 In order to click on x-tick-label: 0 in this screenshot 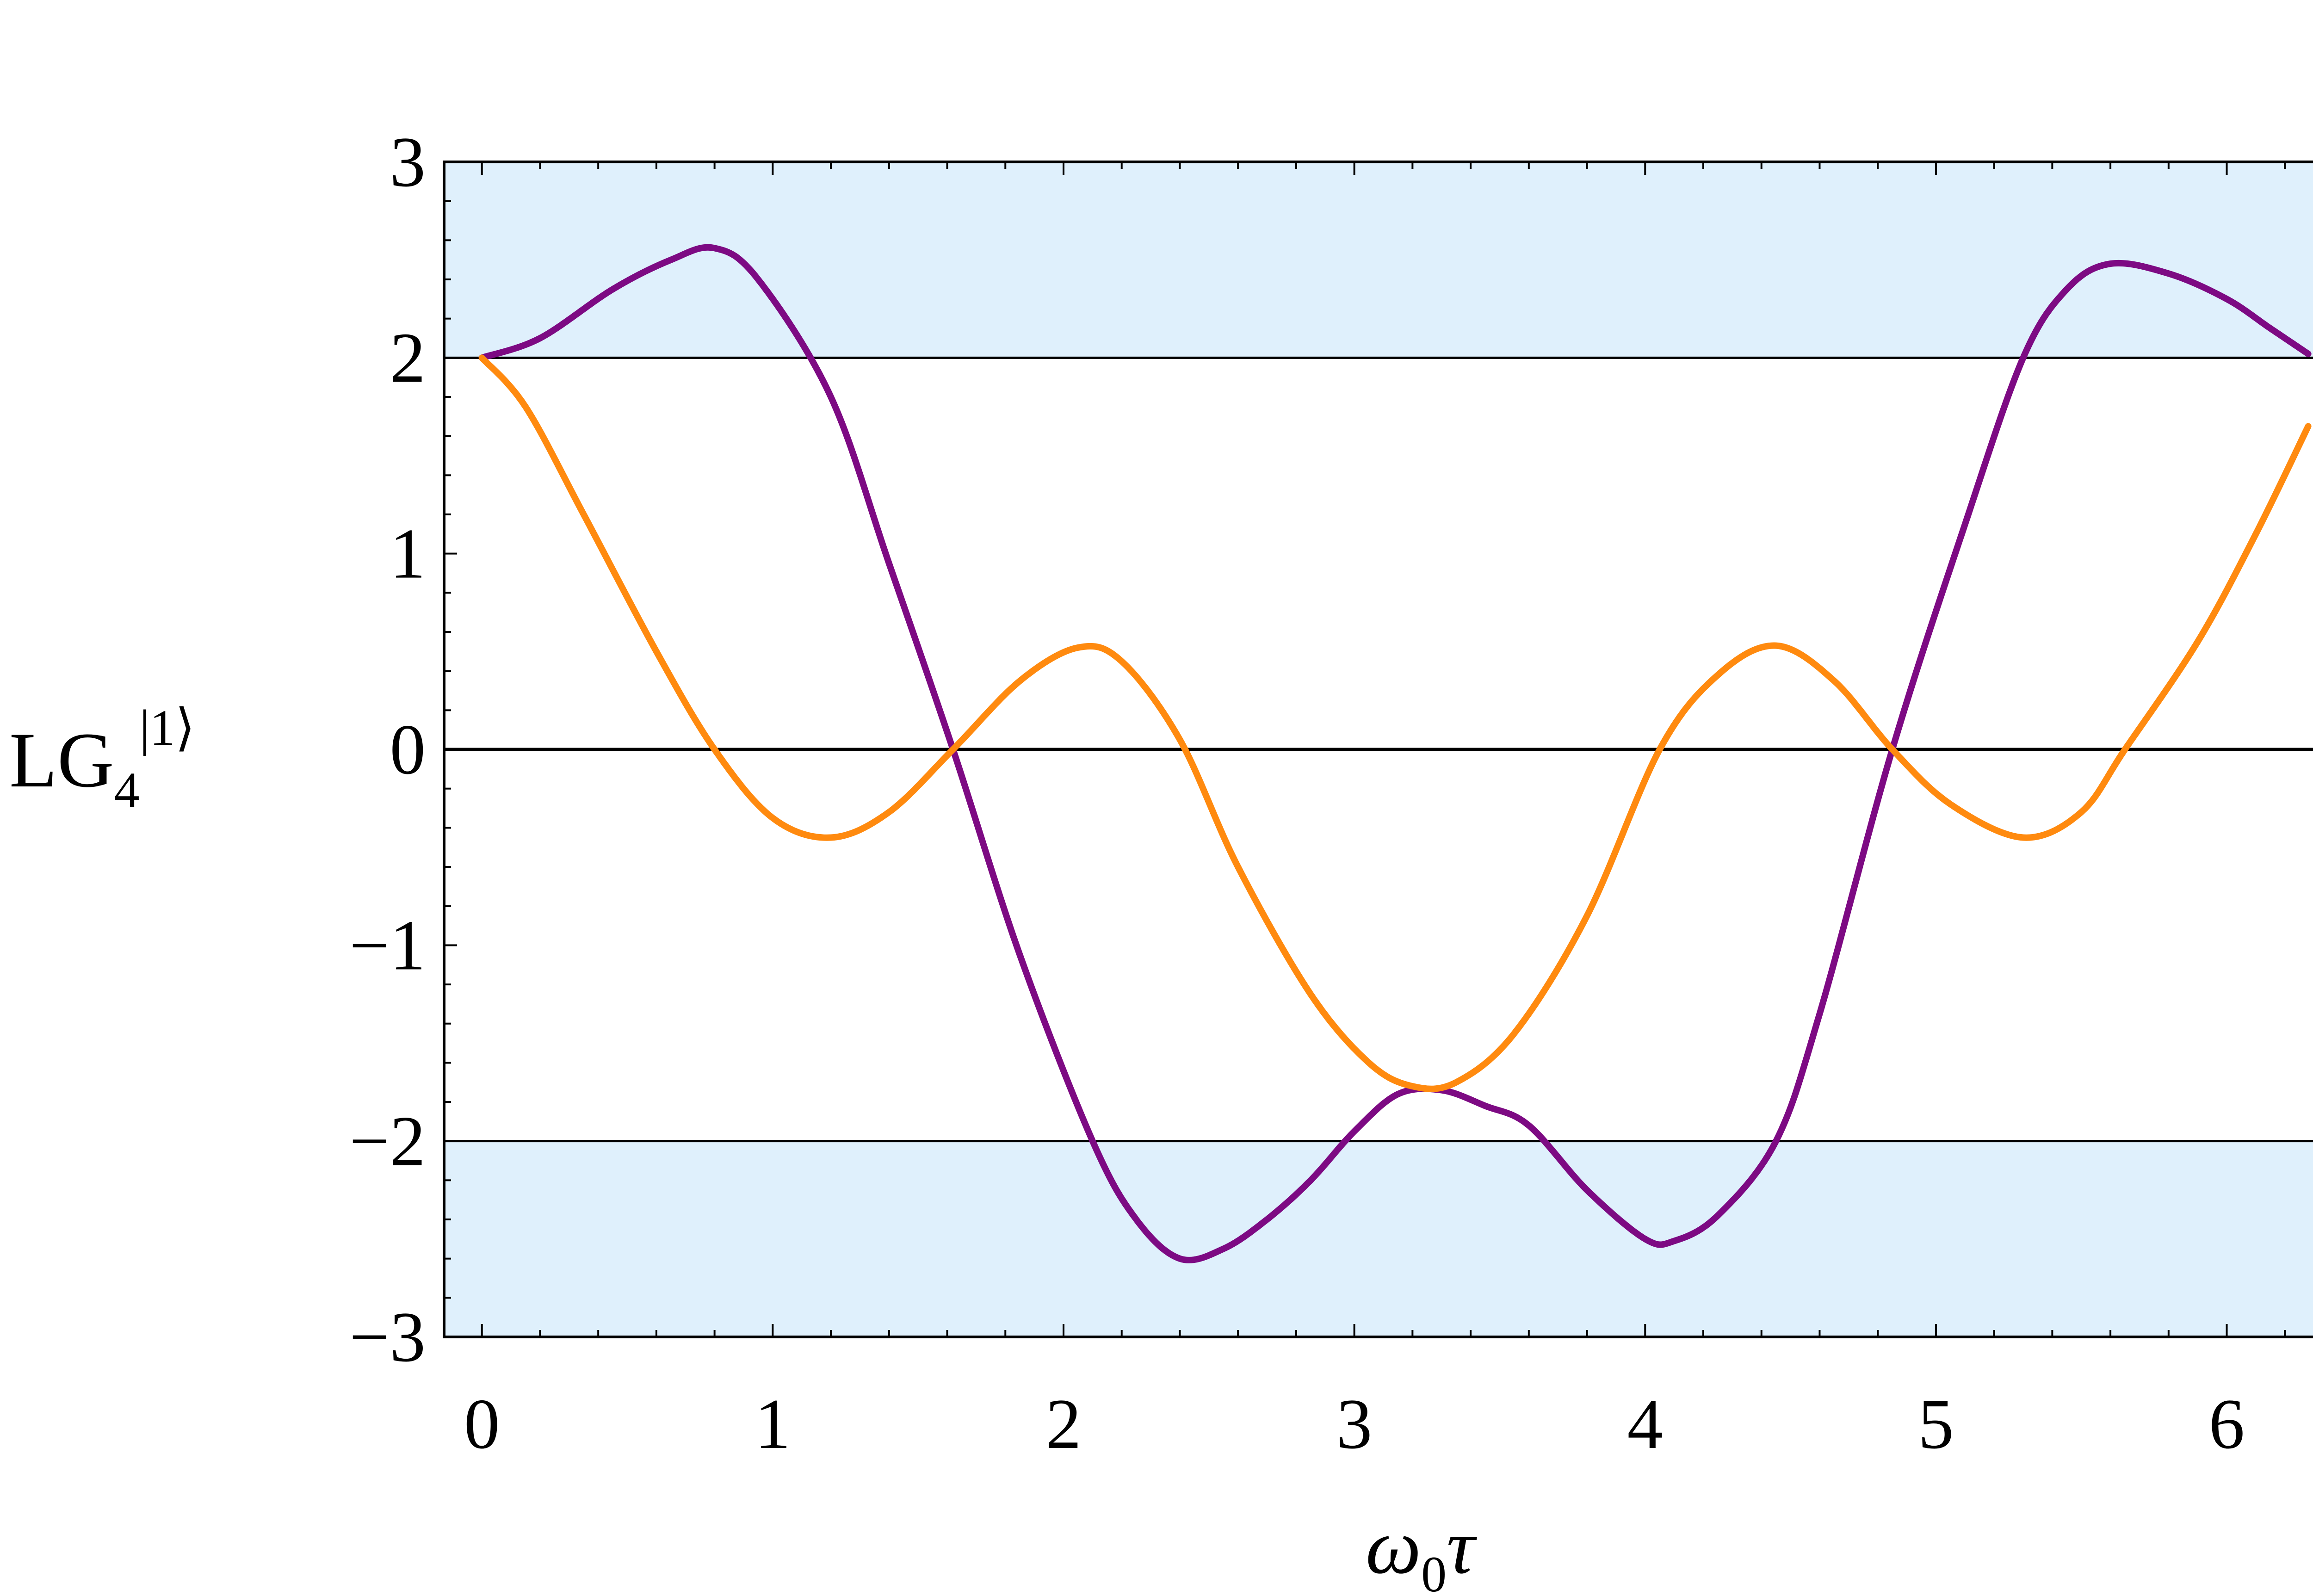, I will do `click(482, 1424)`.